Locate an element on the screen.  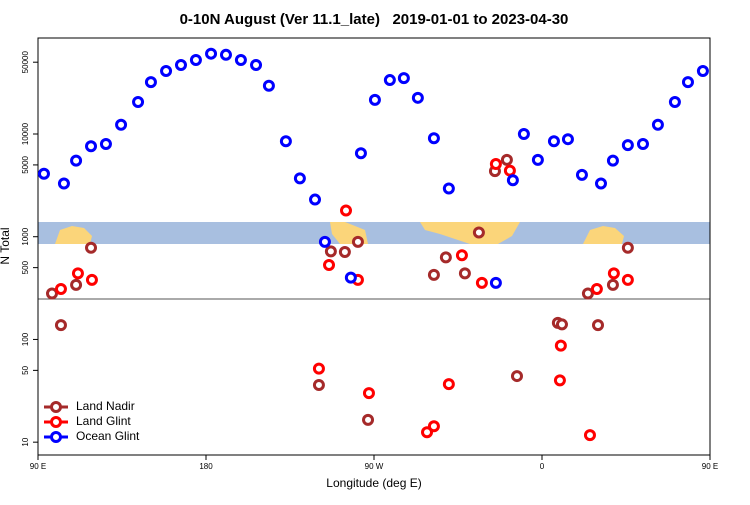
x-axis-label: Longitude (deg E) is located at coordinates (373, 483).